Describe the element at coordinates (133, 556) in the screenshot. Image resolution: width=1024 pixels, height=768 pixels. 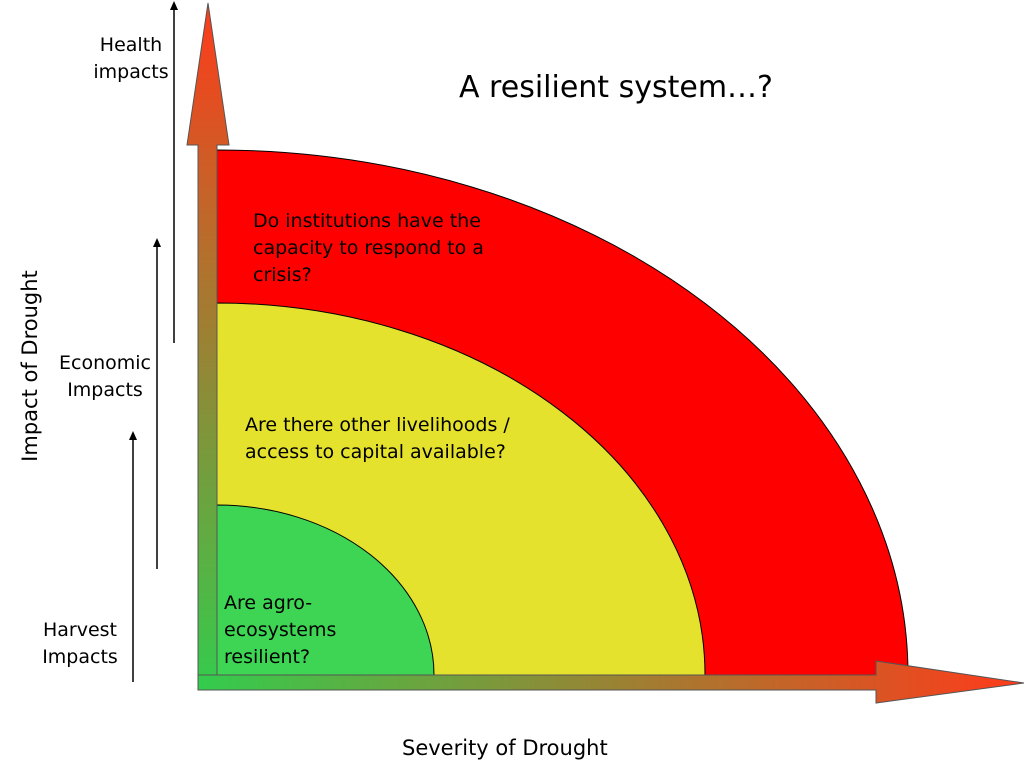
I see `harvest-impact-arrow` at that location.